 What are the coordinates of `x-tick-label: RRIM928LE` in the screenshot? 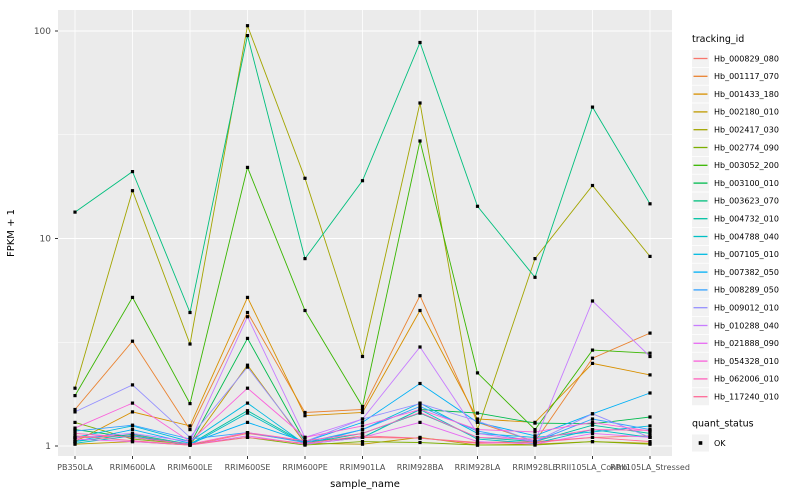 It's located at (534, 467).